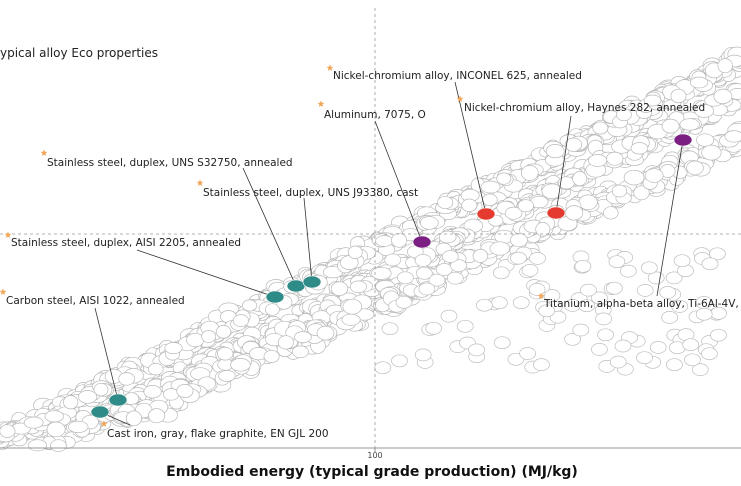 The height and width of the screenshot is (486, 741). I want to click on chart-title: ypical alloy Eco properties, so click(79, 53).